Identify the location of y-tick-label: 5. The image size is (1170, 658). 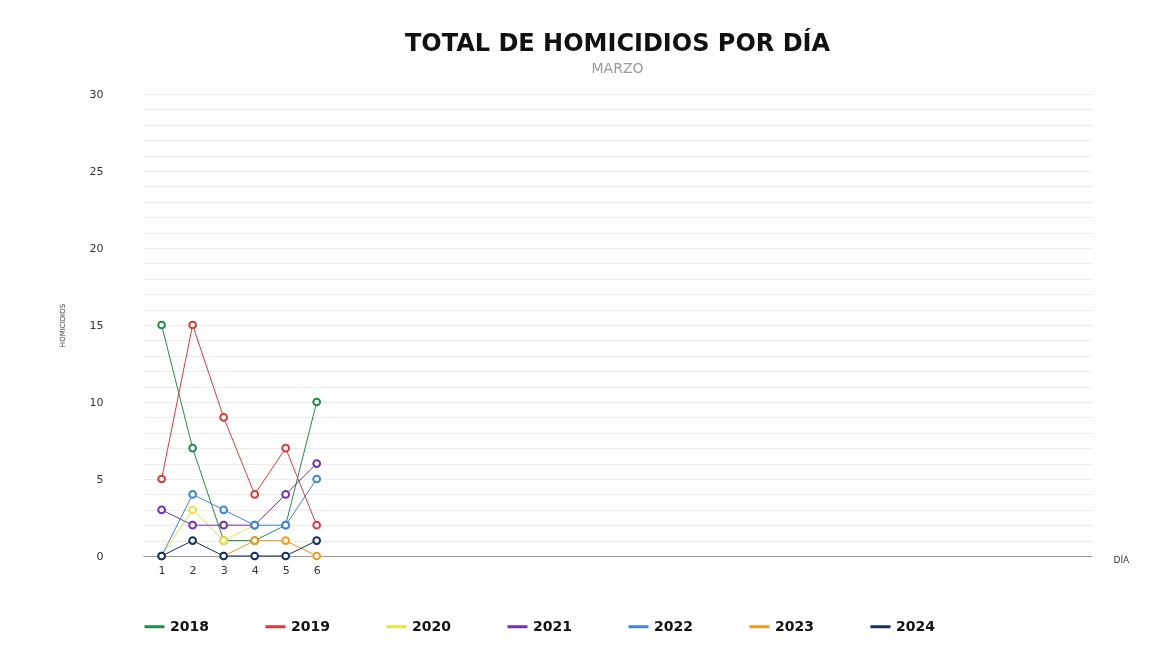
(100, 479).